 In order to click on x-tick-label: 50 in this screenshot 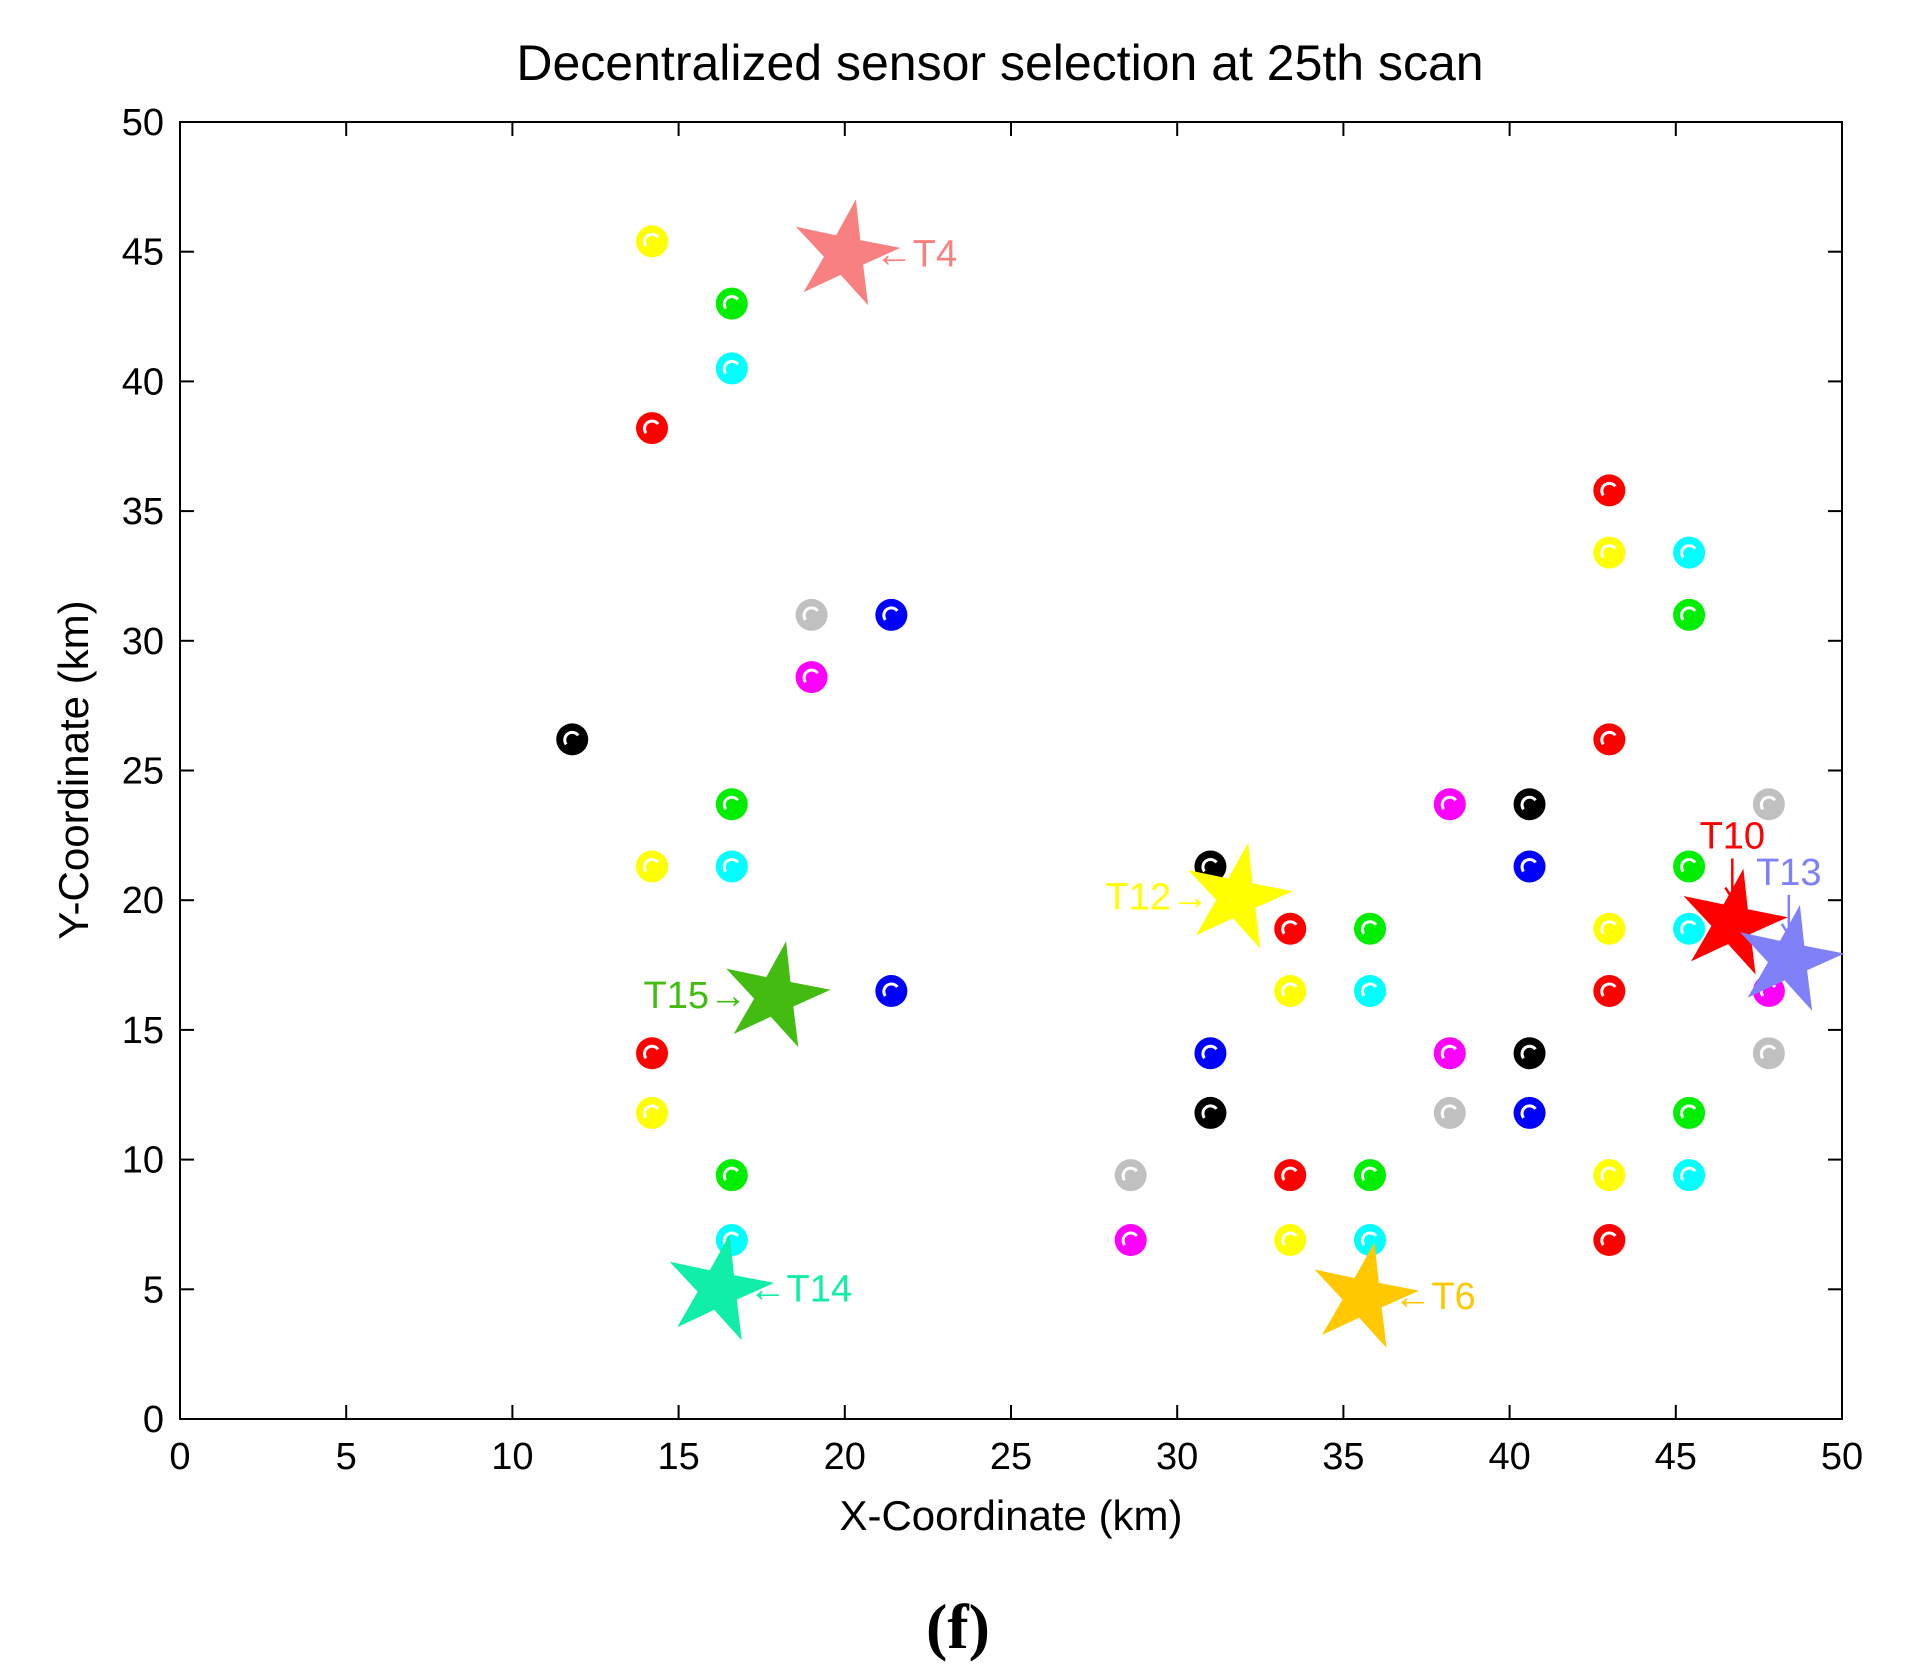, I will do `click(1842, 1457)`.